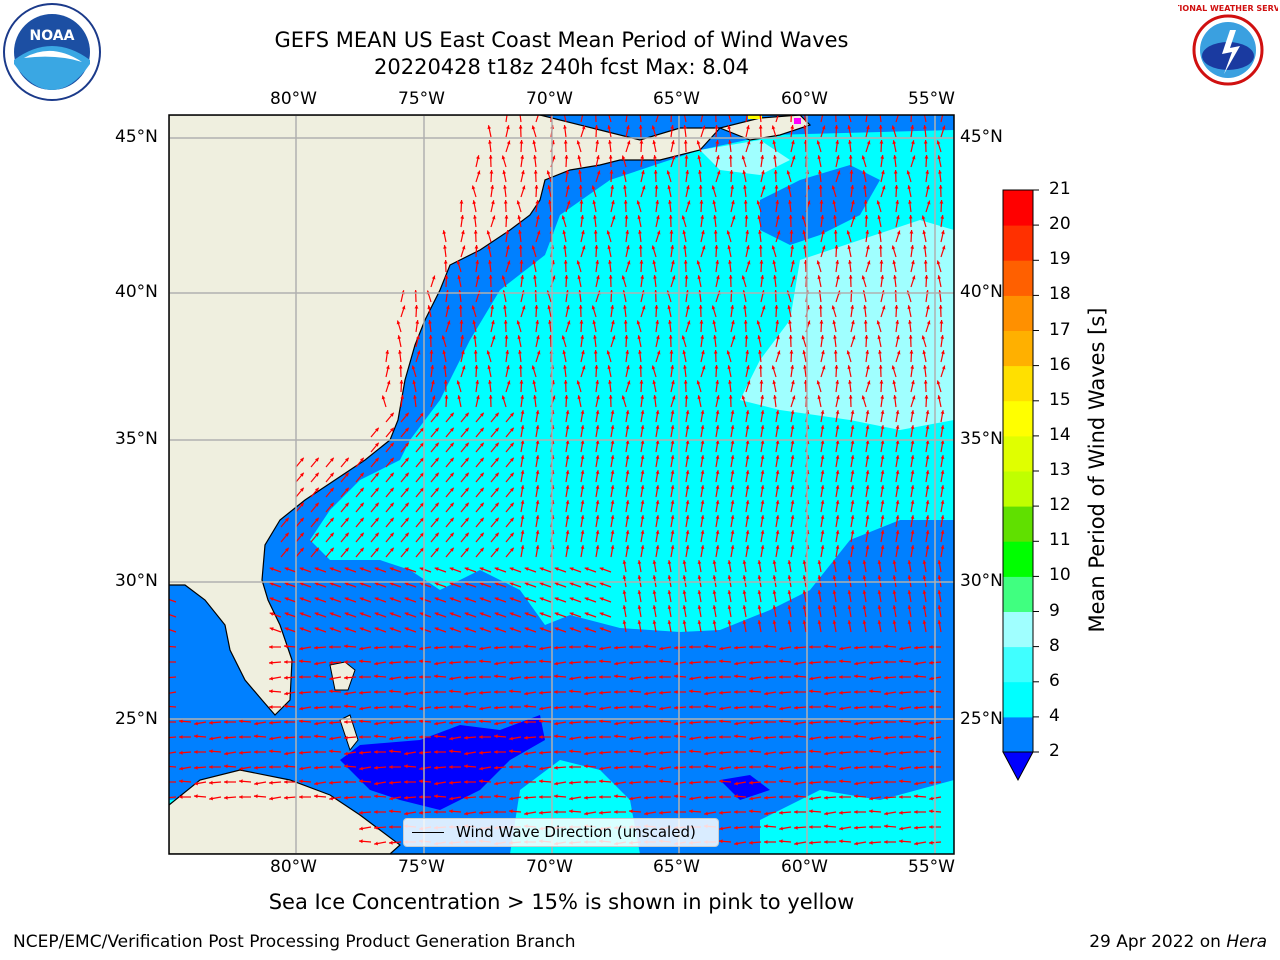 Image resolution: width=1280 pixels, height=960 pixels. What do you see at coordinates (136, 581) in the screenshot?
I see `lat-label-left: 30°N` at bounding box center [136, 581].